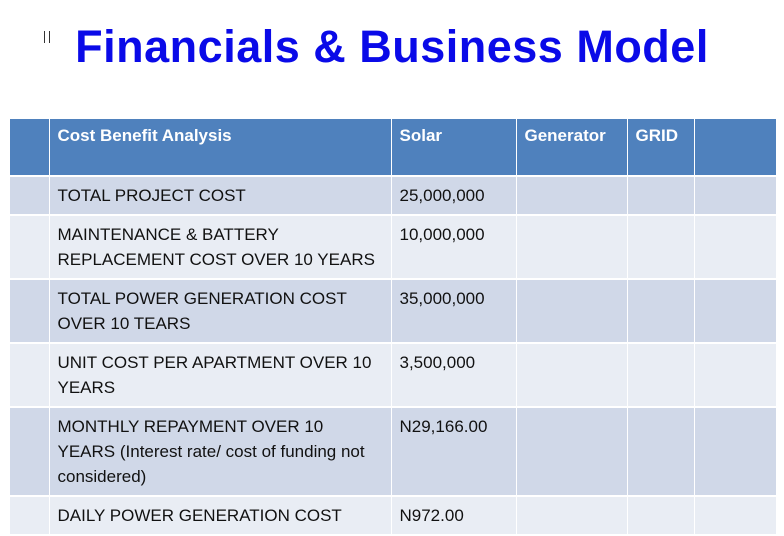 The image size is (784, 536). I want to click on row-label-cell: DAILY POWER GENERATION COST, so click(220, 516).